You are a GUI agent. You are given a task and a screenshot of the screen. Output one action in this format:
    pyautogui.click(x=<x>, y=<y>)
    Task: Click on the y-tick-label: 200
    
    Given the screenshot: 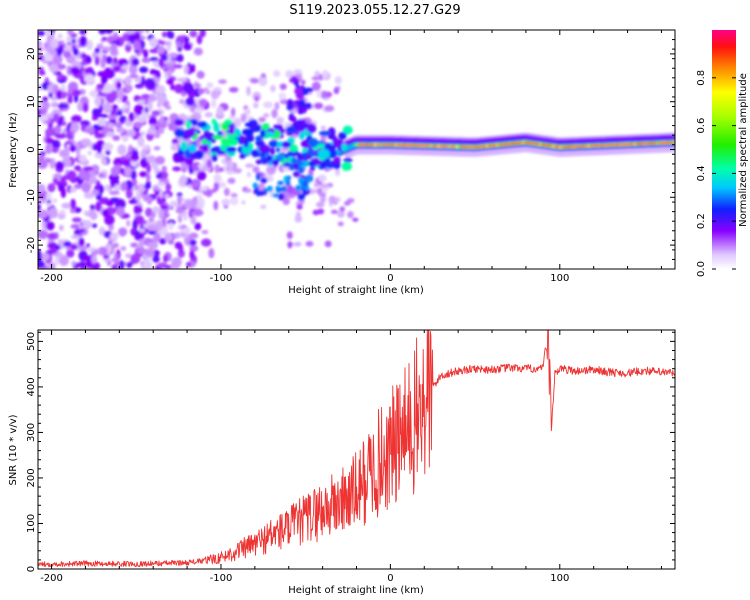 What is the action you would take?
    pyautogui.click(x=31, y=477)
    